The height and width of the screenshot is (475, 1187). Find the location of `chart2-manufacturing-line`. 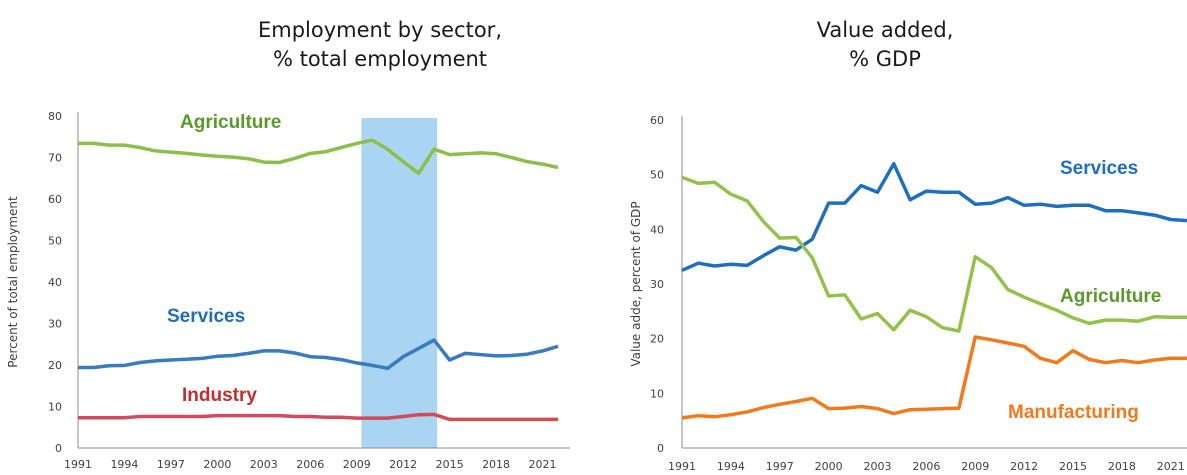

chart2-manufacturing-line is located at coordinates (934, 377).